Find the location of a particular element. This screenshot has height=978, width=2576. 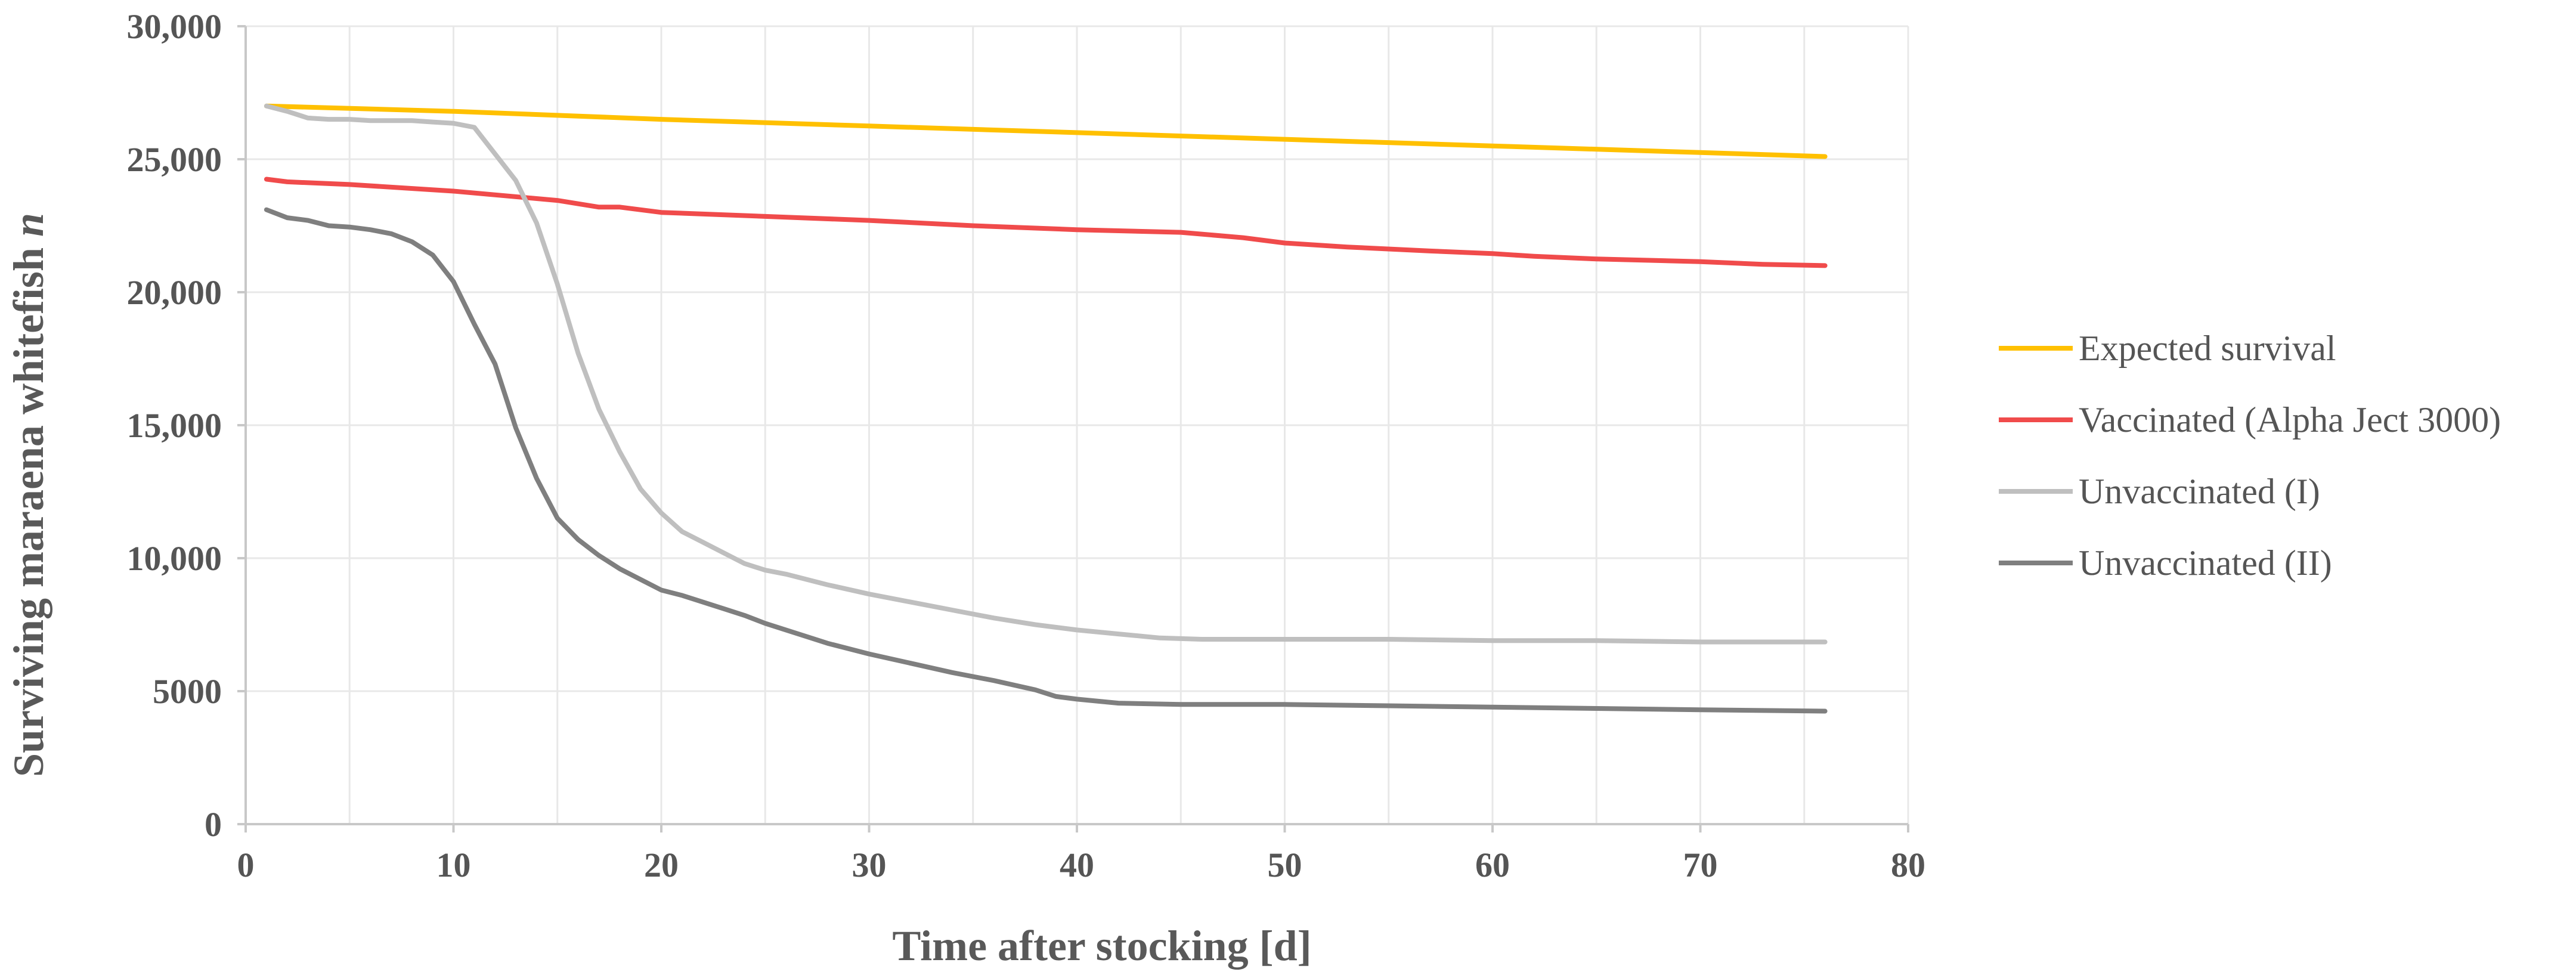

series-line-expected-survival is located at coordinates (1046, 131).